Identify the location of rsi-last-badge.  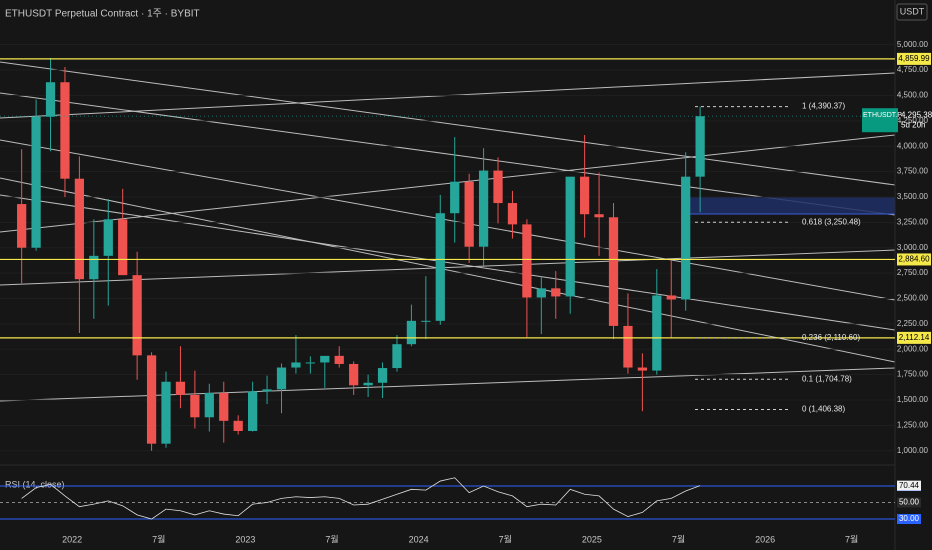
(909, 485).